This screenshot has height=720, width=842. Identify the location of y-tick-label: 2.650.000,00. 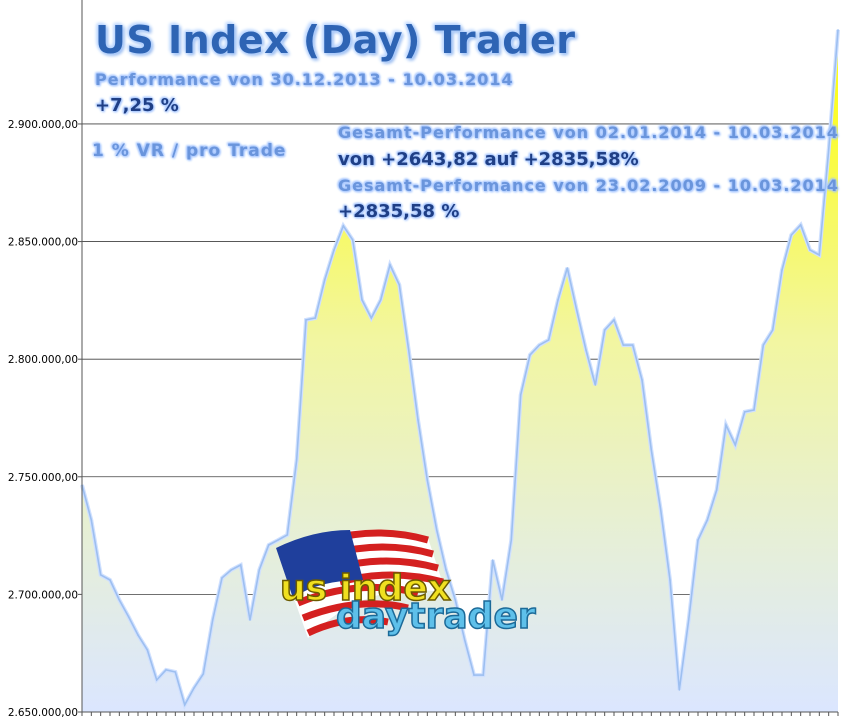
(43, 713).